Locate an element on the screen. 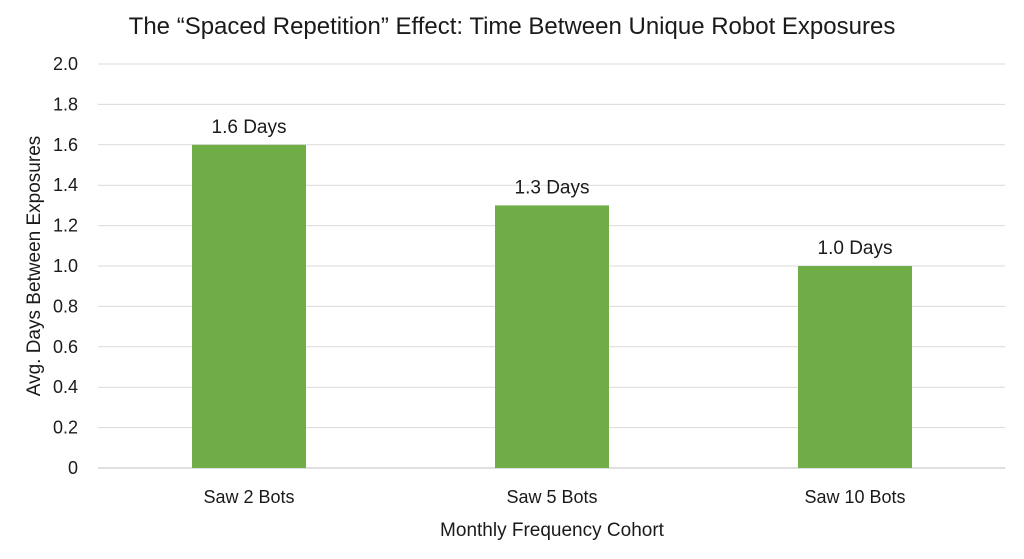  bar-data-label: 1.6 Days is located at coordinates (249, 127).